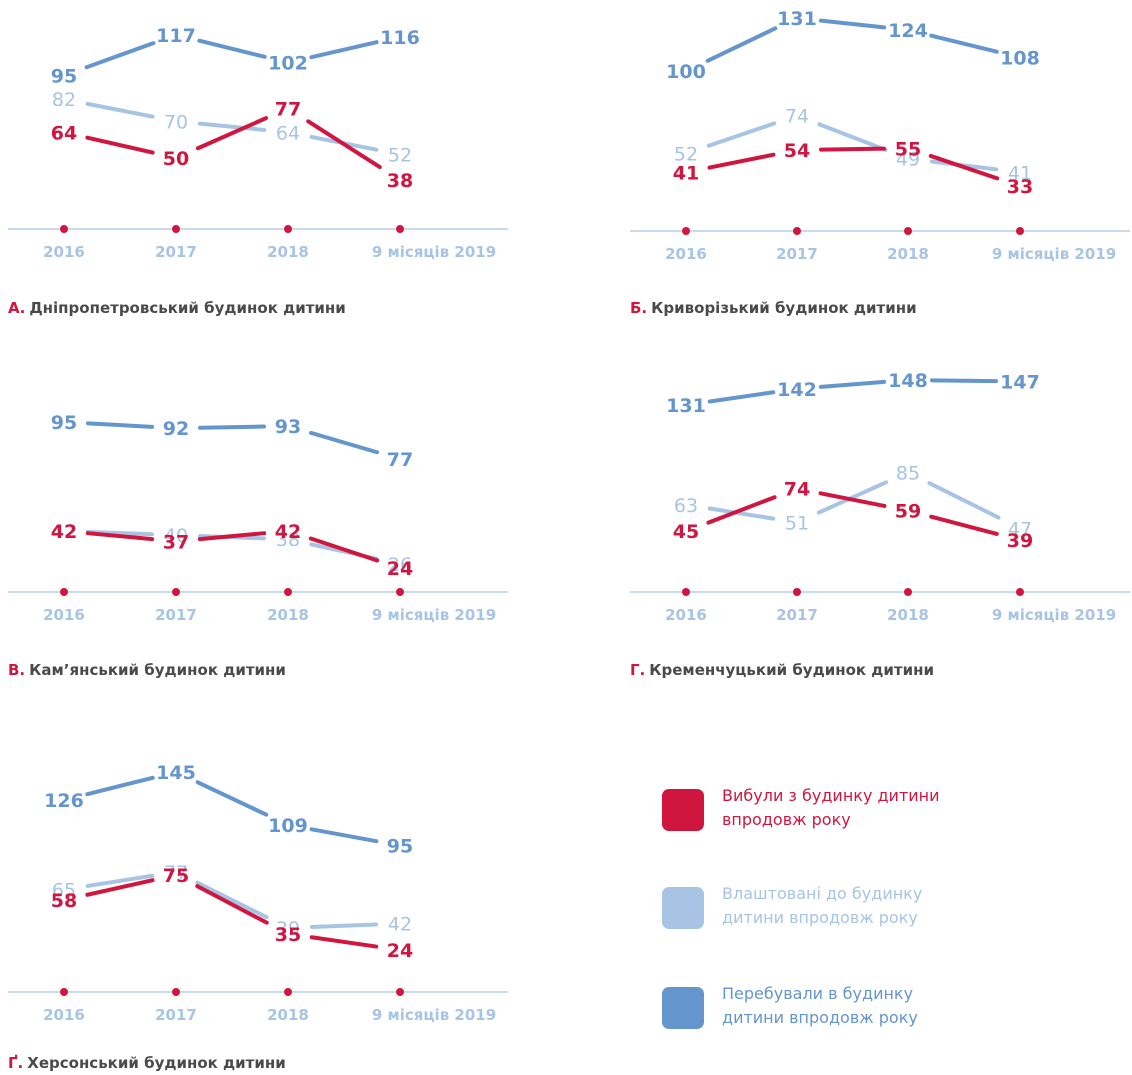  What do you see at coordinates (908, 512) in the screenshot?
I see `data-label-left: 59` at bounding box center [908, 512].